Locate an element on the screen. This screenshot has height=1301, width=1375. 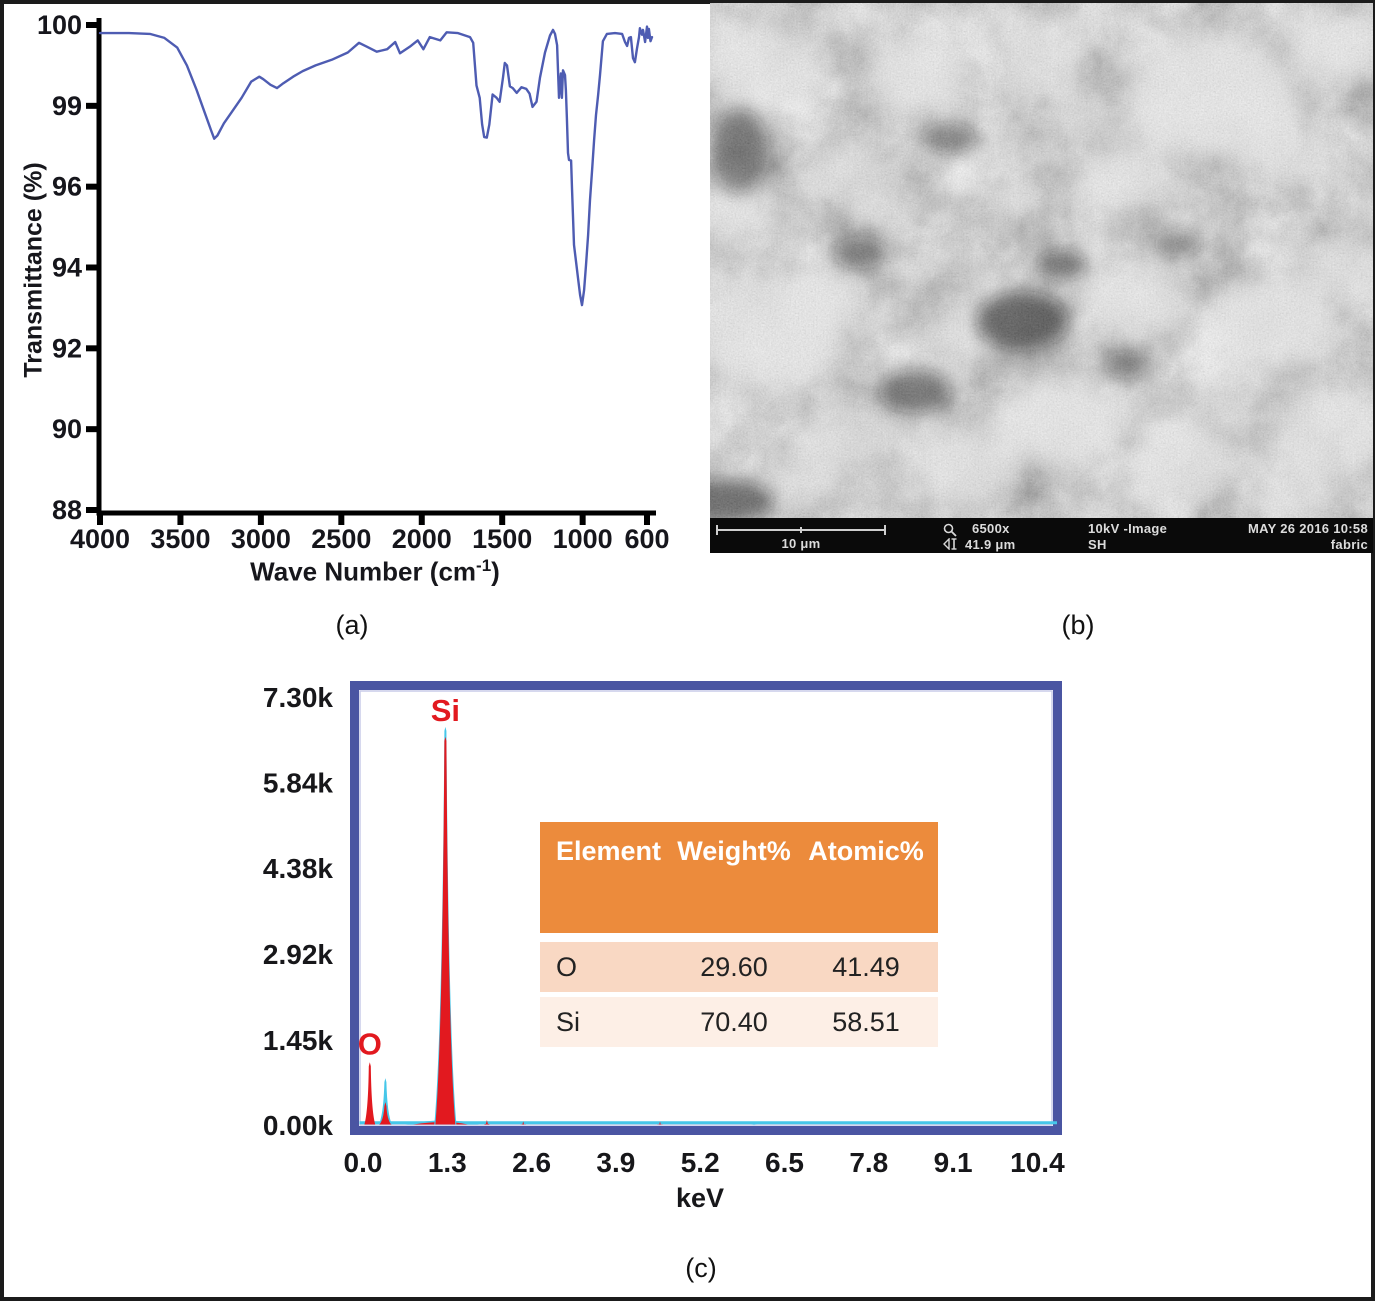
edx-base-hump-red is located at coordinates (440, 1123).